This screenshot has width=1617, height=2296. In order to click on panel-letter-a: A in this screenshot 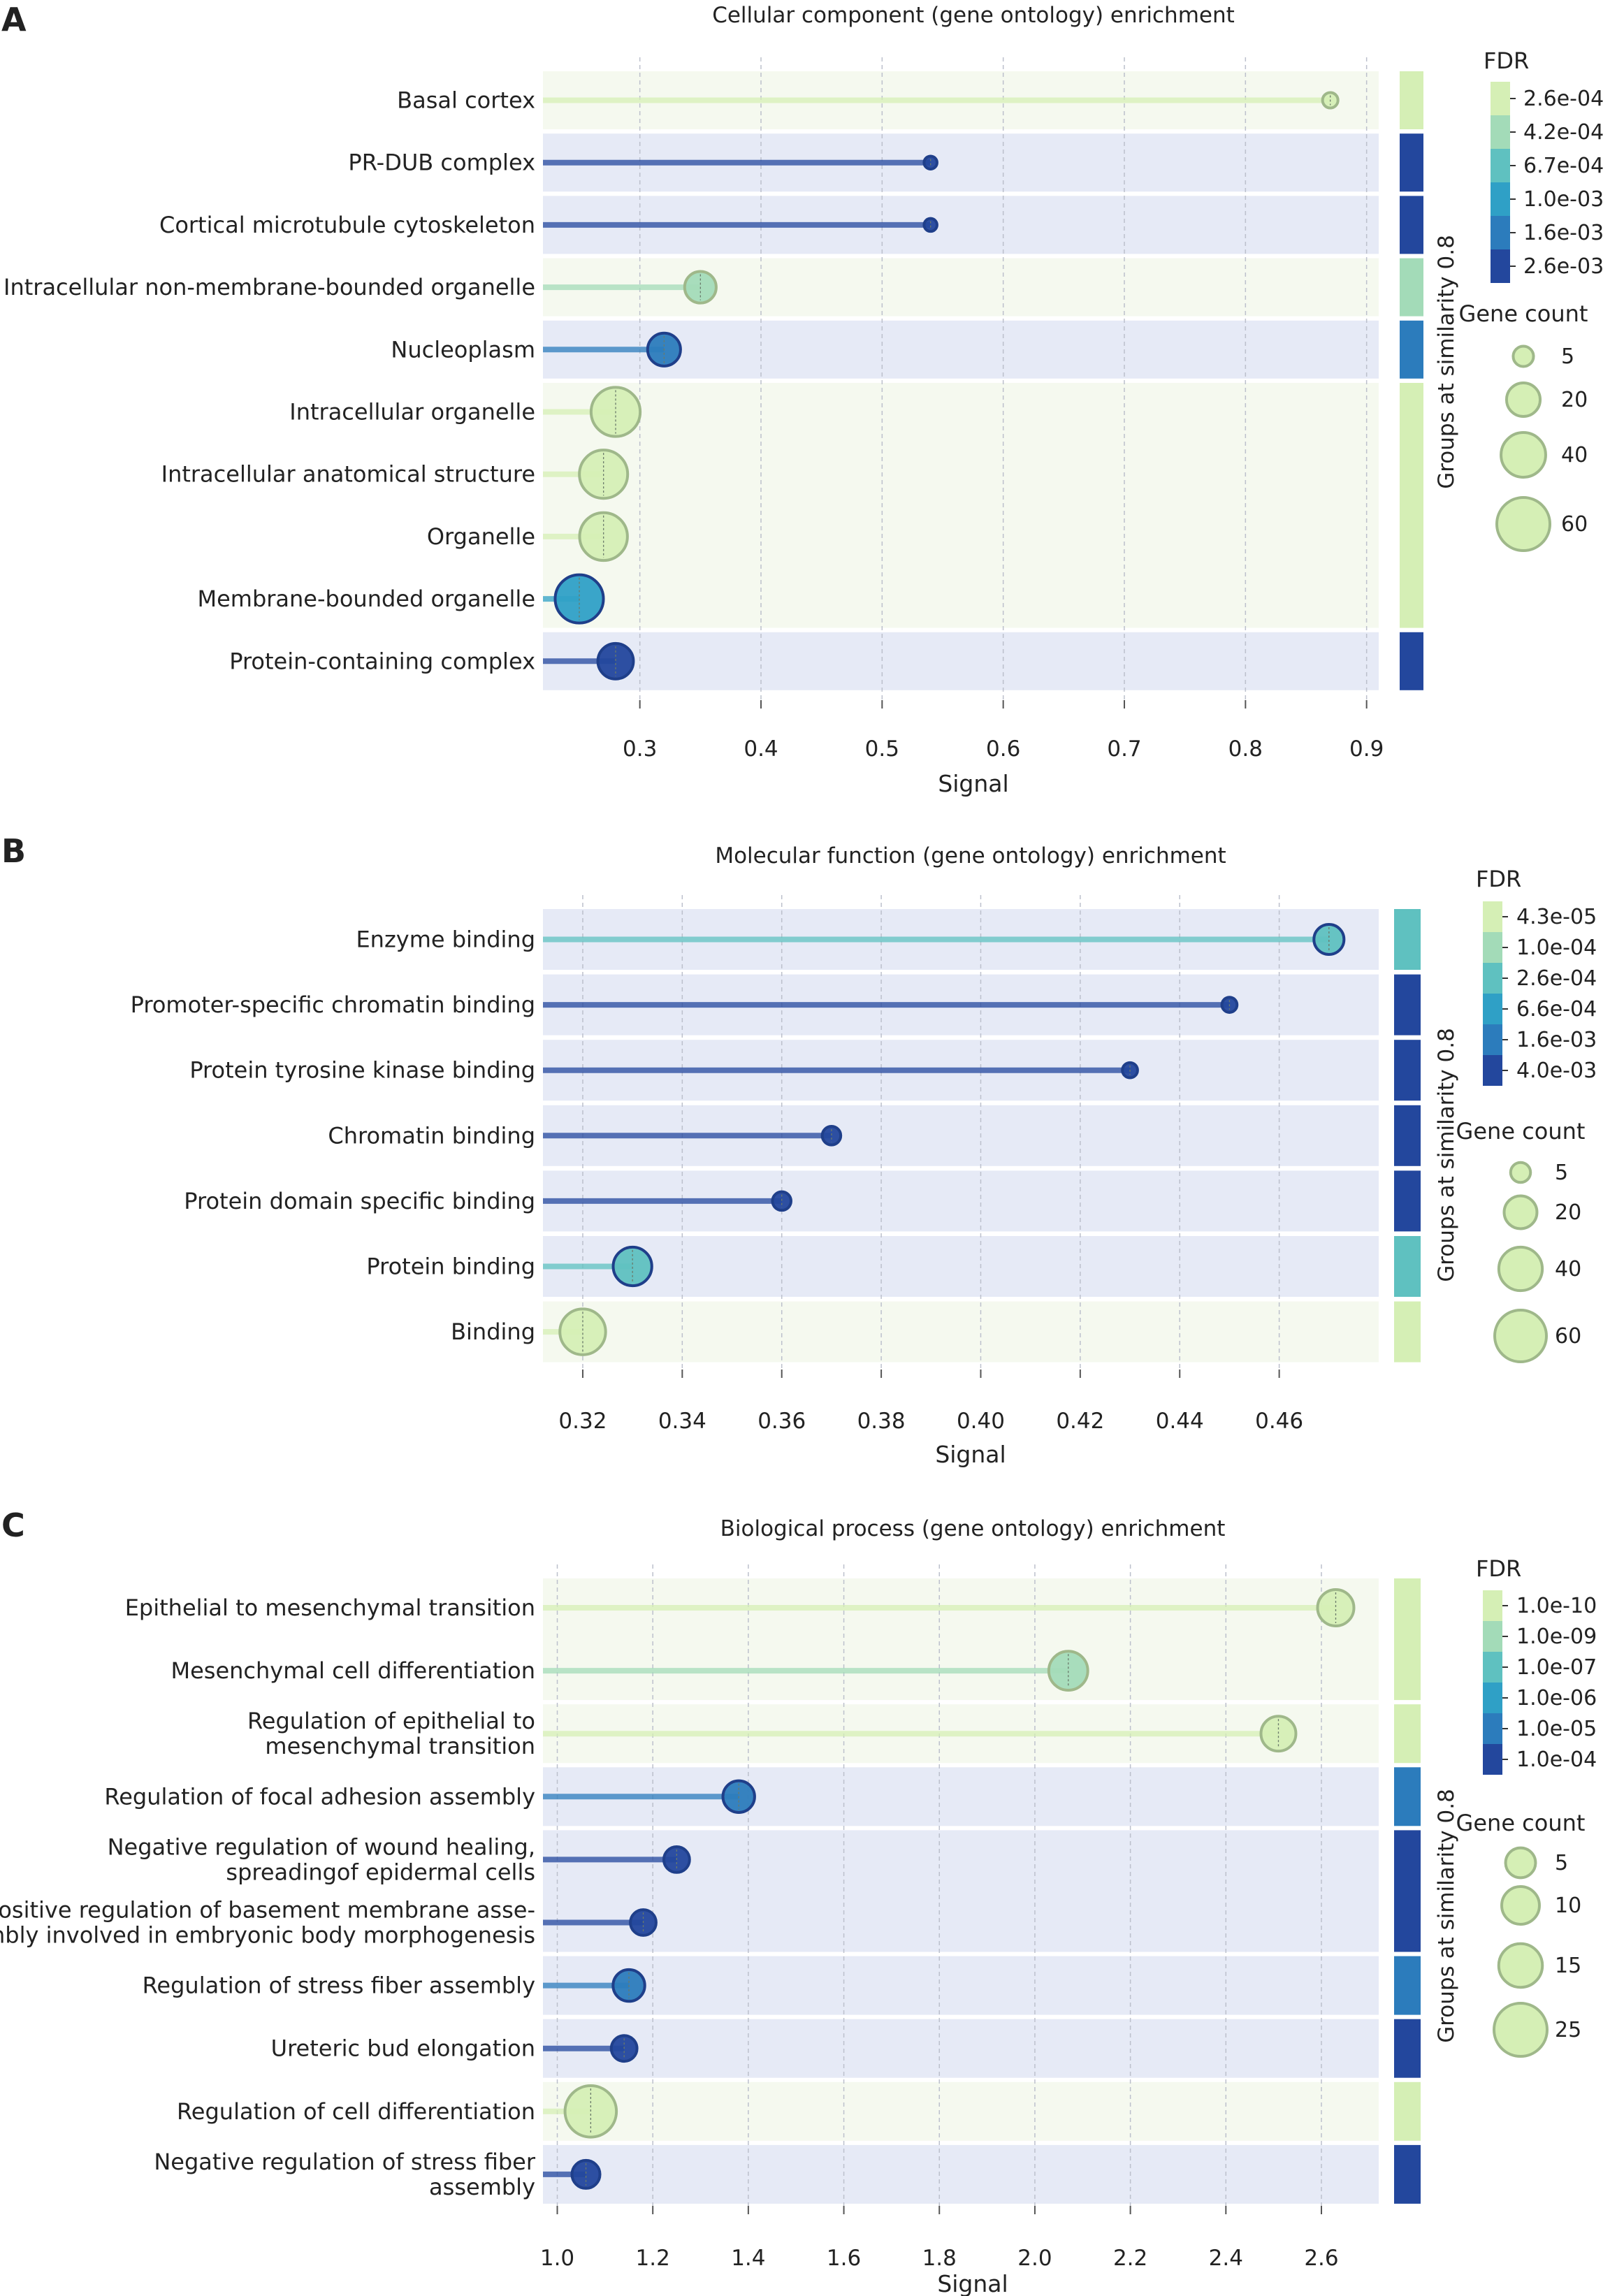, I will do `click(14, 19)`.